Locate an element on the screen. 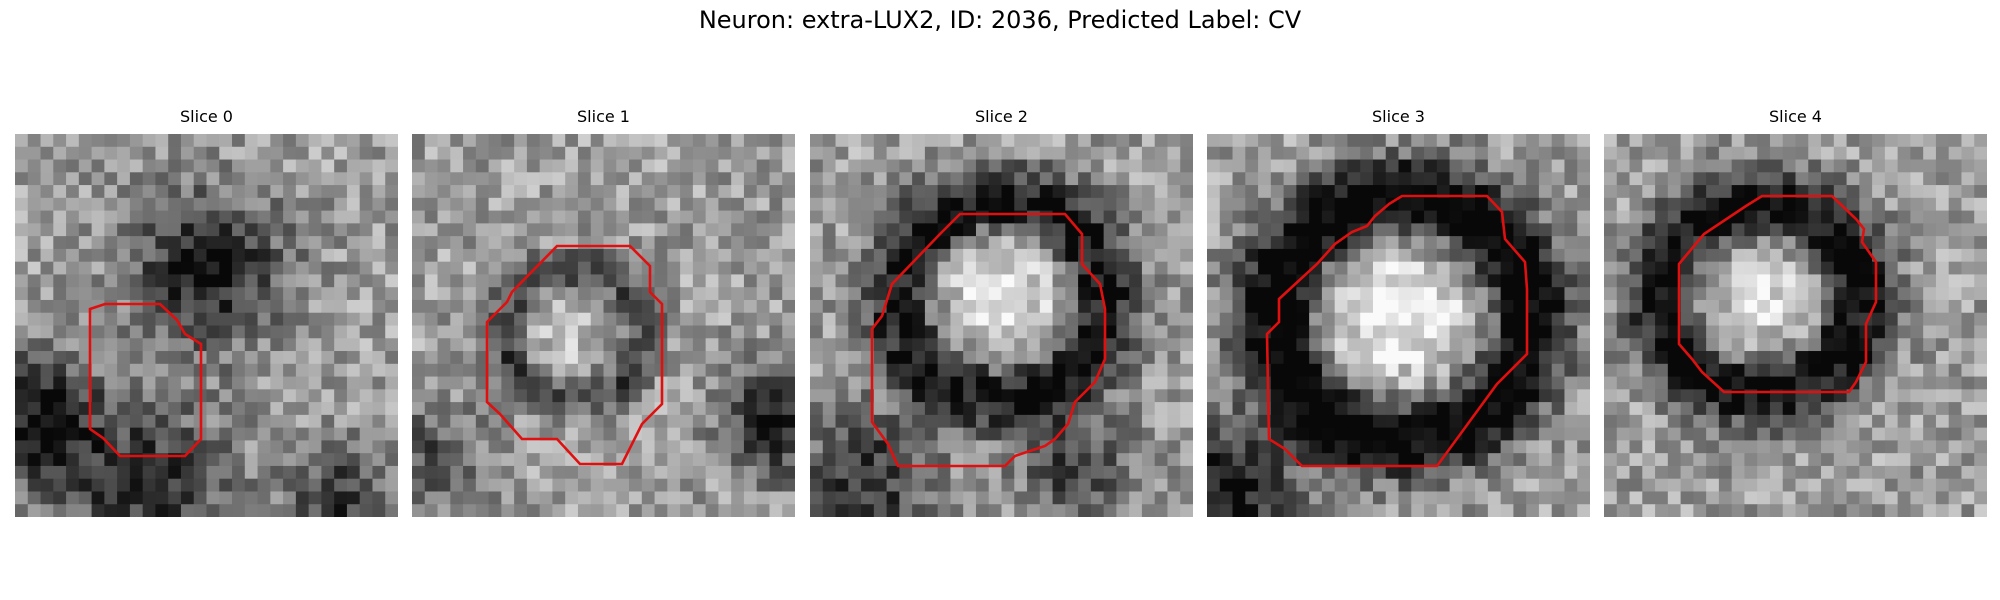 The width and height of the screenshot is (2000, 600). slice-title: Slice 0 is located at coordinates (206, 117).